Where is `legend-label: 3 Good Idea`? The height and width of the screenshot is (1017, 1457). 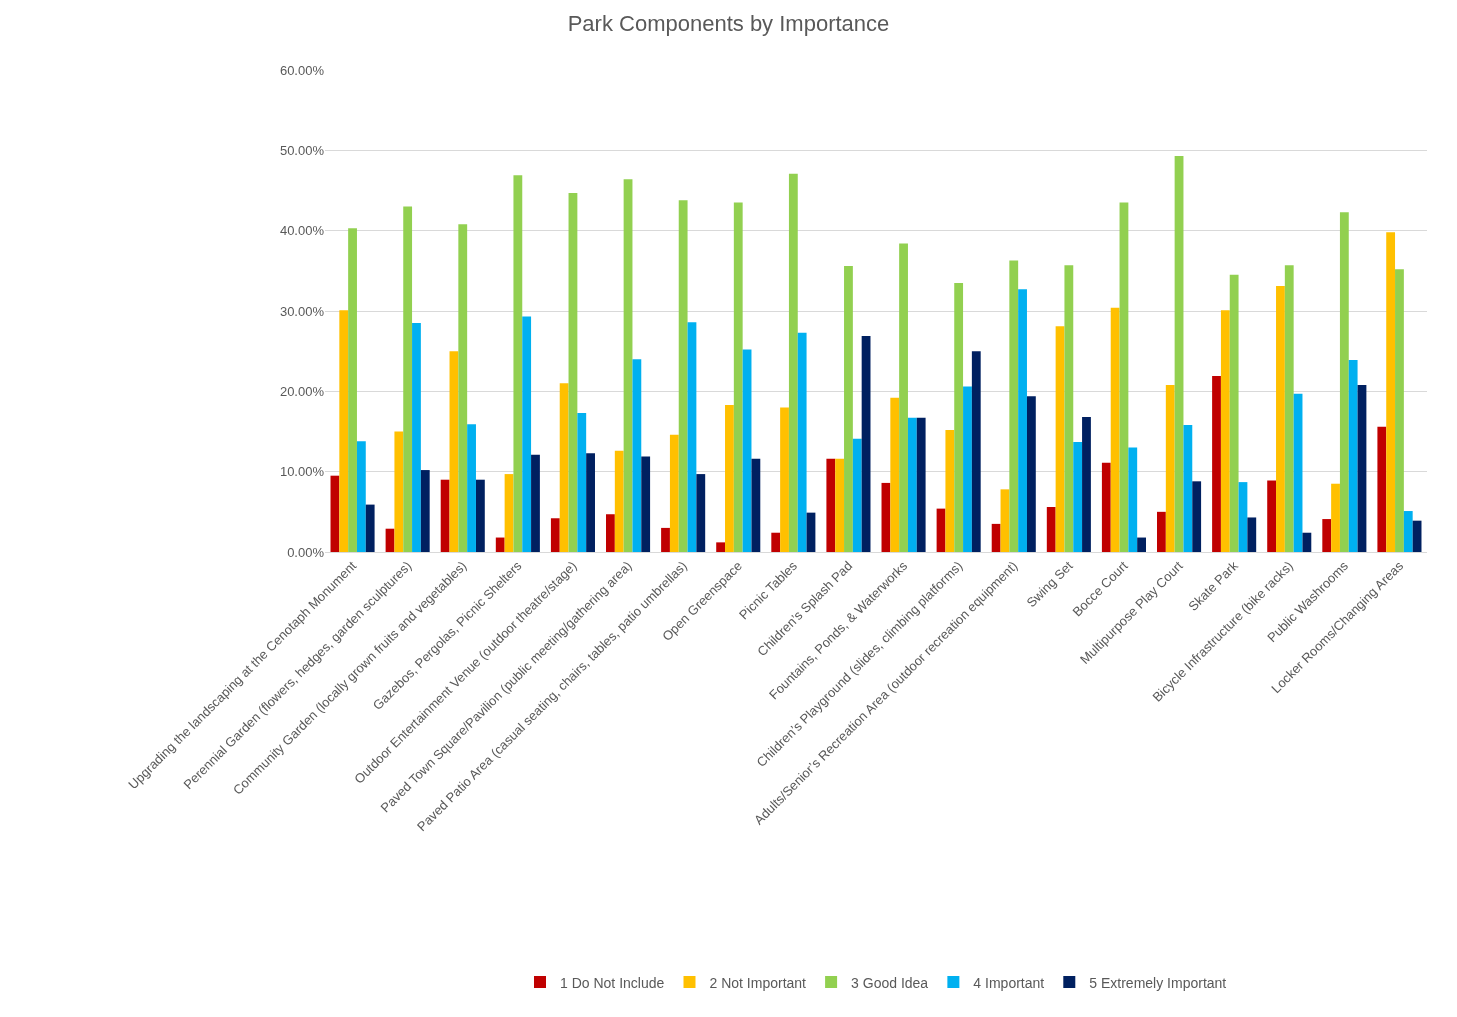
legend-label: 3 Good Idea is located at coordinates (890, 982).